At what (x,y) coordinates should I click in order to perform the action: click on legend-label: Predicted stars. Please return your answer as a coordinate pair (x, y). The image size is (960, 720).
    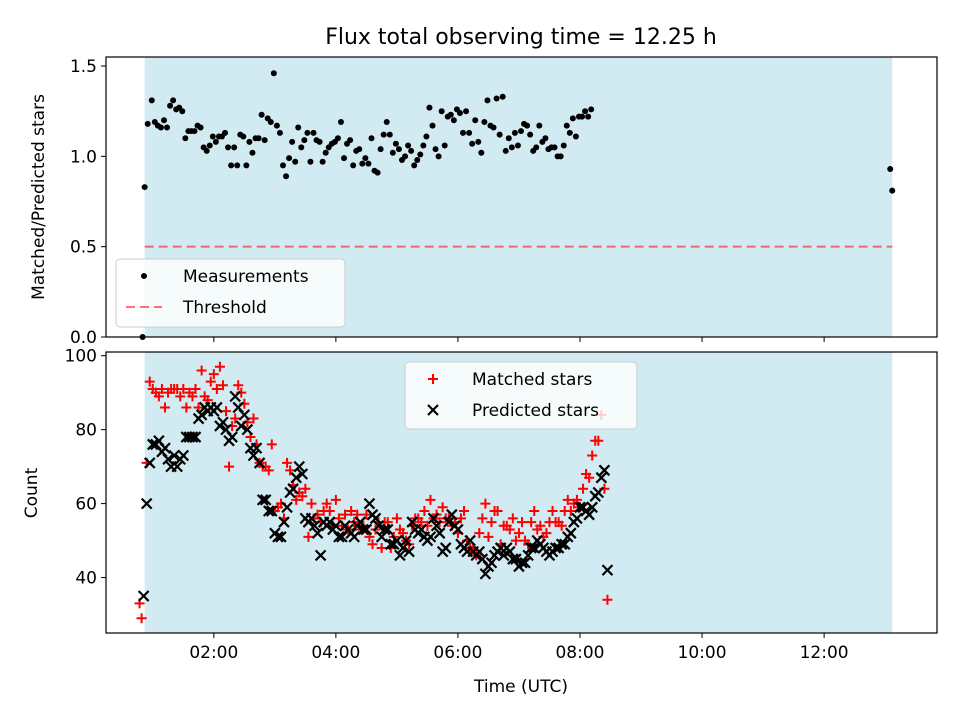
    Looking at the image, I should click on (535, 411).